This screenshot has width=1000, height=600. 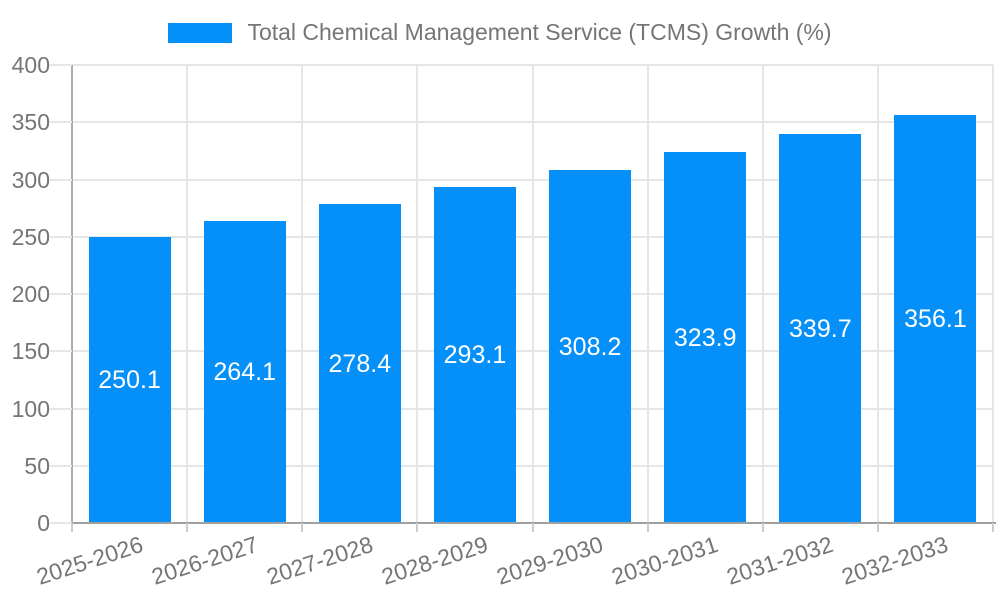 What do you see at coordinates (43, 523) in the screenshot?
I see `y-axis-tick-label: 0` at bounding box center [43, 523].